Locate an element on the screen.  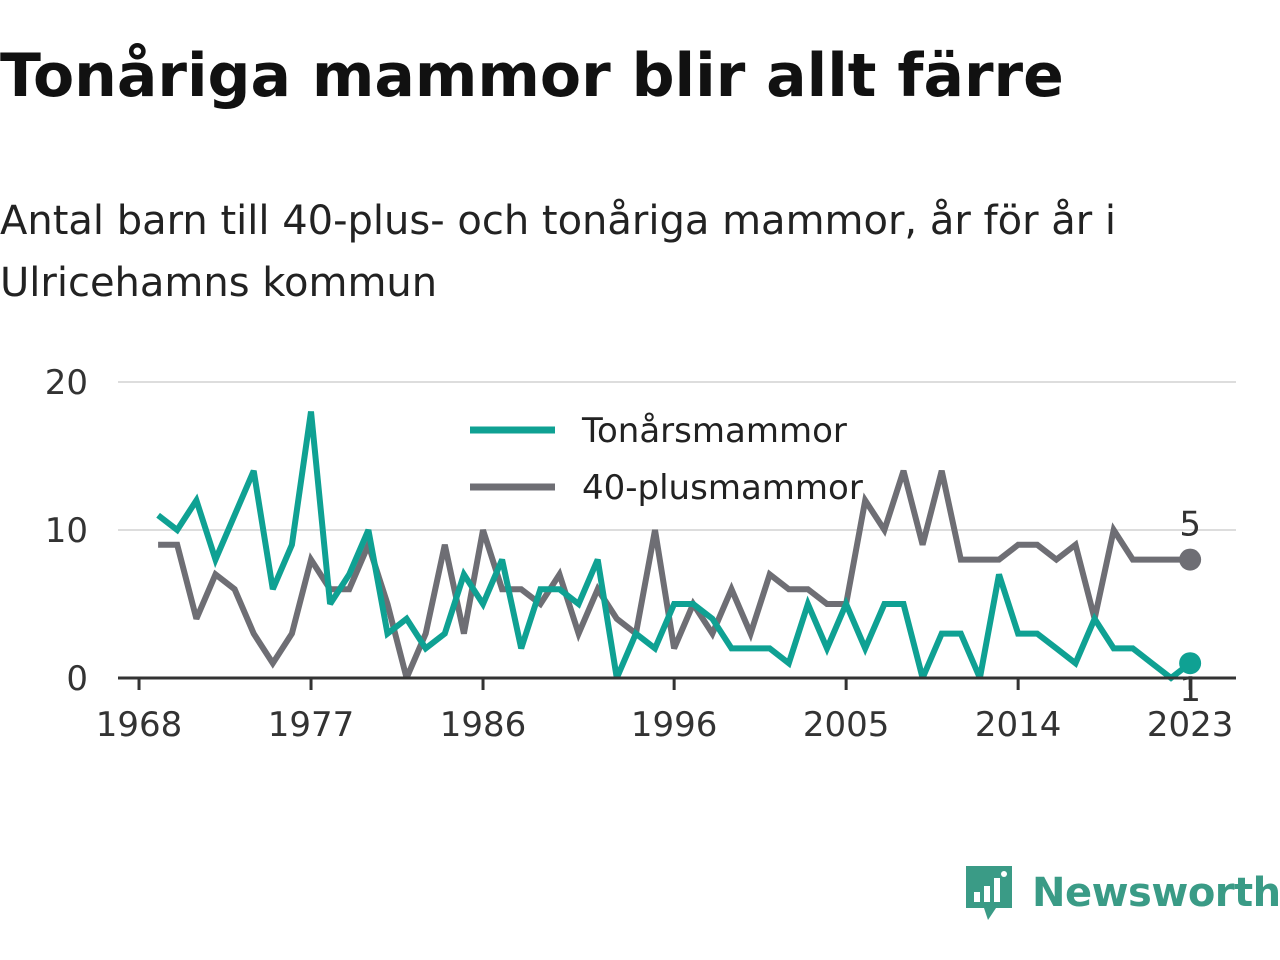
y-tick-label: 20 is located at coordinates (66, 383).